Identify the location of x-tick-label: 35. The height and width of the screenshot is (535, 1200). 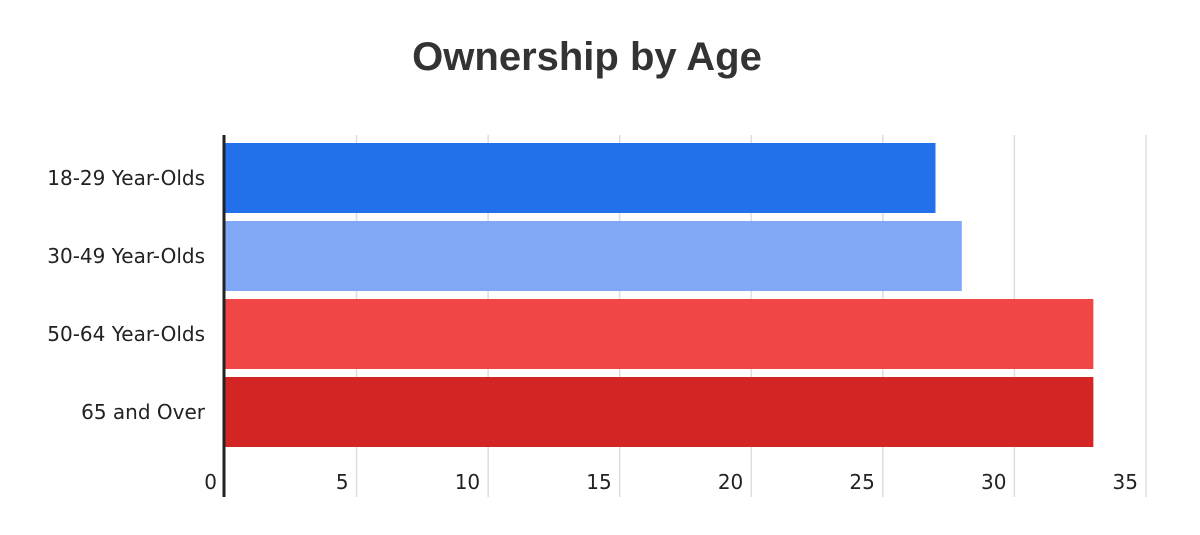
(1125, 482).